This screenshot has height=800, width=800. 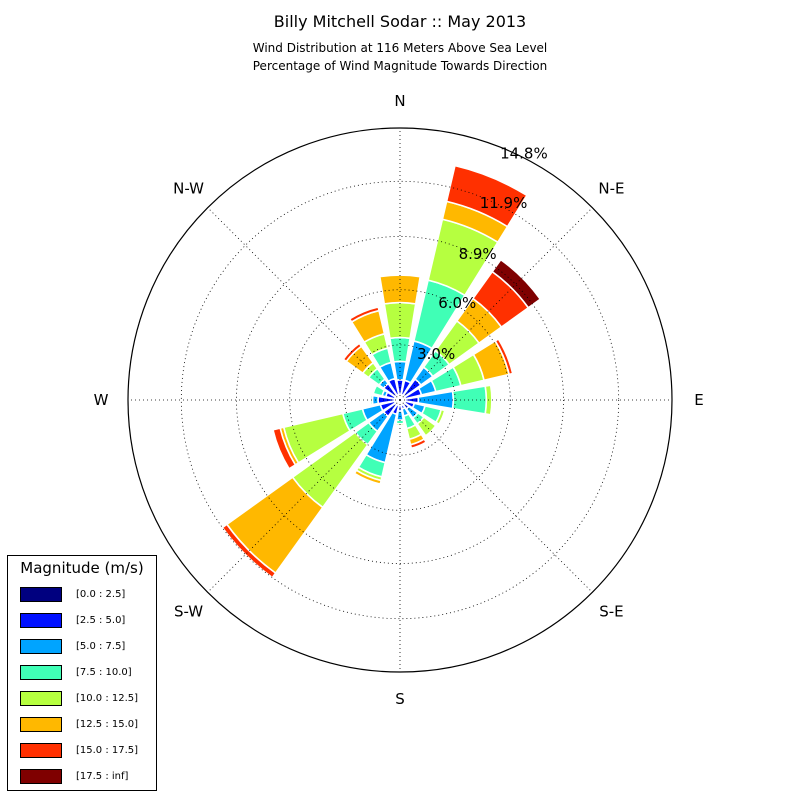 I want to click on bar-dir-112.5-bin-4, so click(x=440, y=417).